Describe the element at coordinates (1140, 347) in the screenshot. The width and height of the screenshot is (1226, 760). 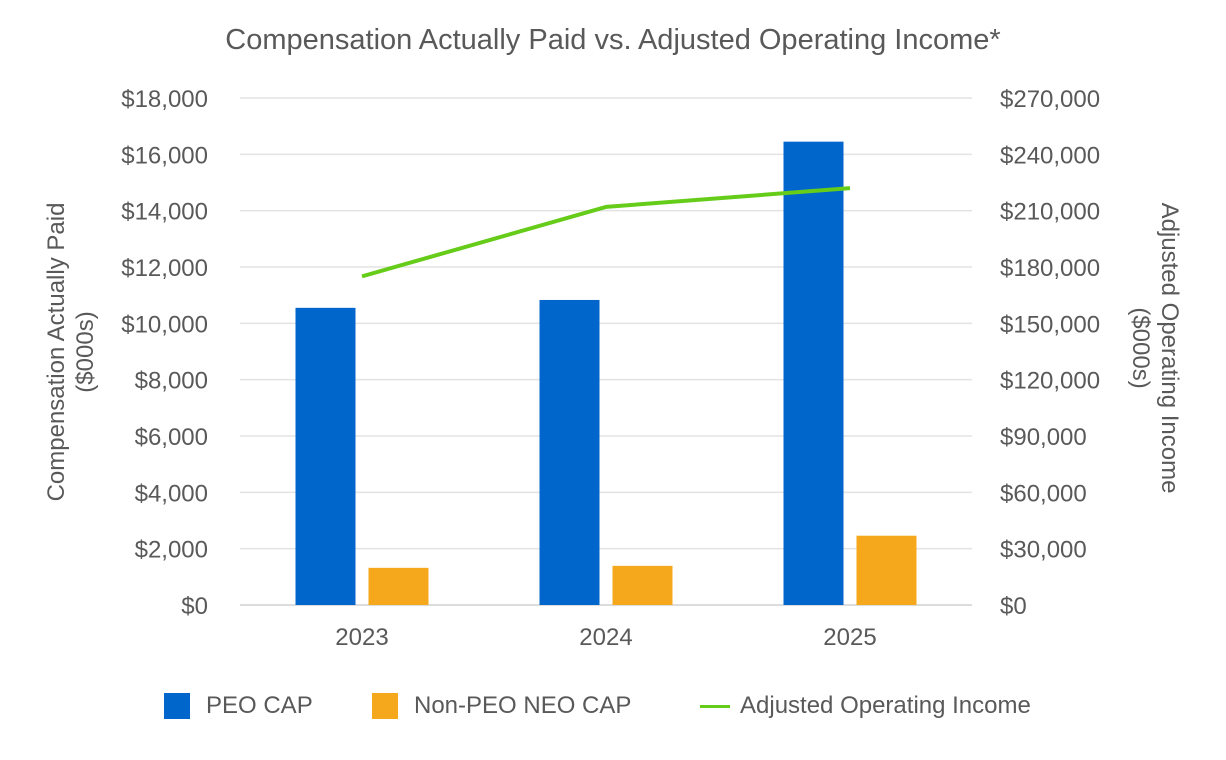
I see `y2-axis-title-line: ($000s)` at that location.